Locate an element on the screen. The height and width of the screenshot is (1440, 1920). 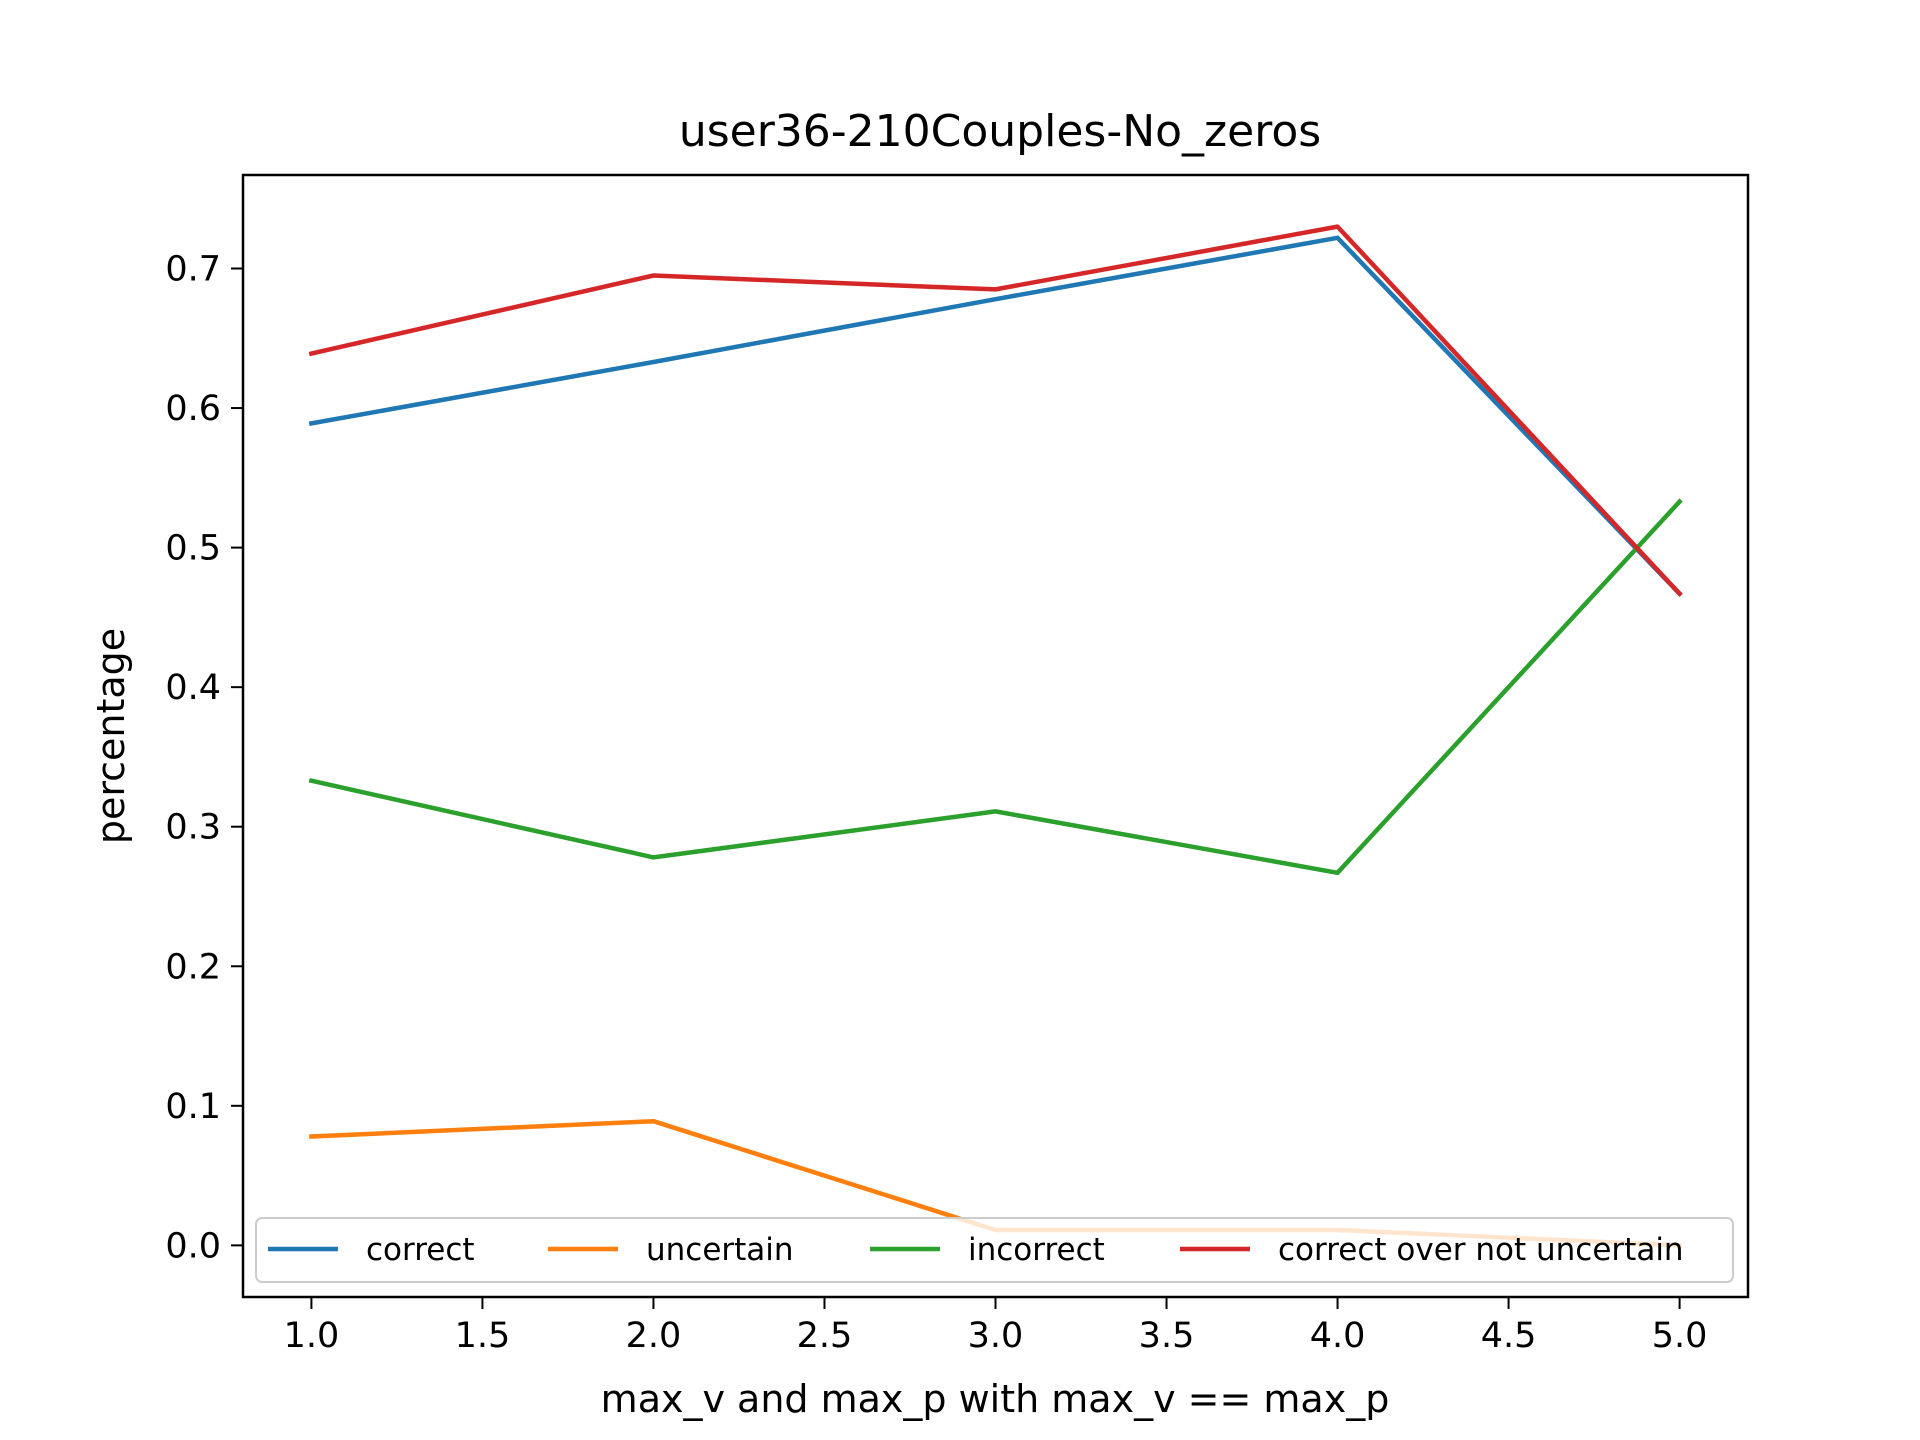
x-tick-label: 2.5 is located at coordinates (825, 1336).